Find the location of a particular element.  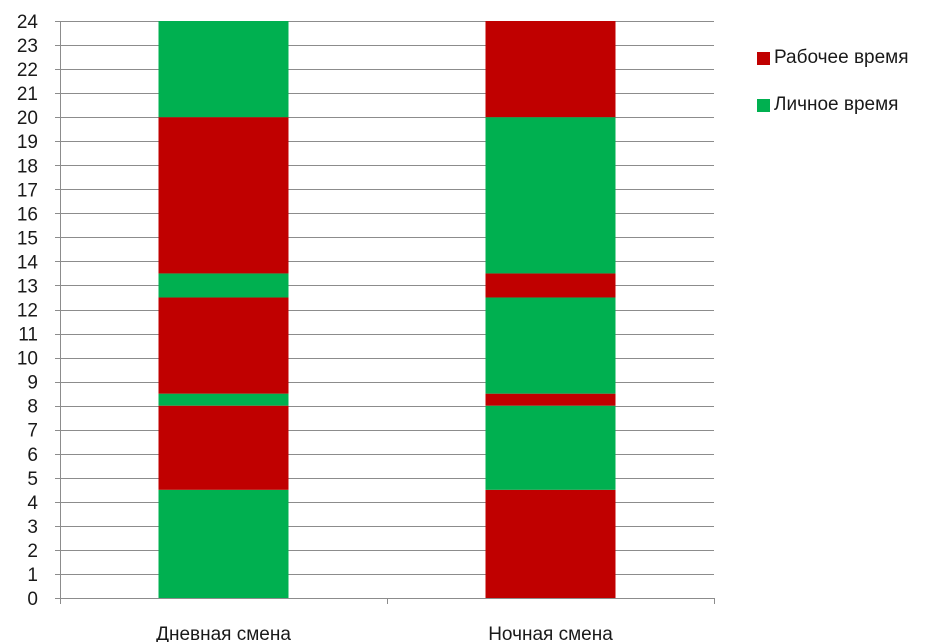

y-tick-label: 0 is located at coordinates (32, 599).